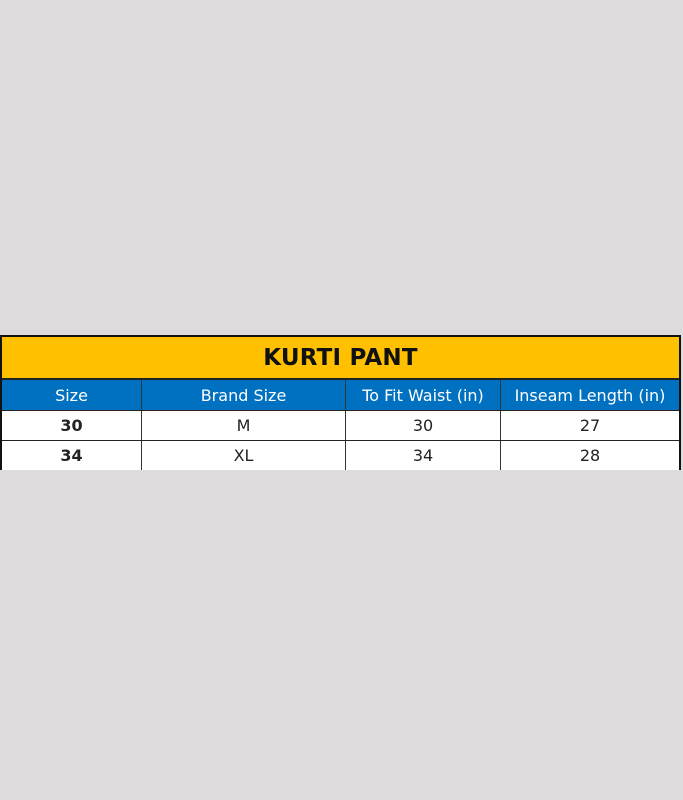 This screenshot has width=683, height=800. I want to click on cell-size: 30, so click(72, 425).